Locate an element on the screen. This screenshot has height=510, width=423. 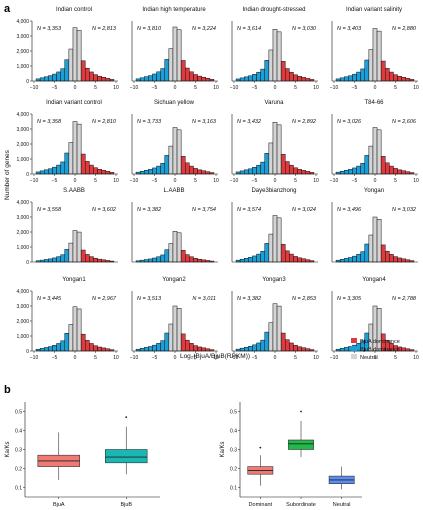
x-tick-label: −10 is located at coordinates (334, 88).